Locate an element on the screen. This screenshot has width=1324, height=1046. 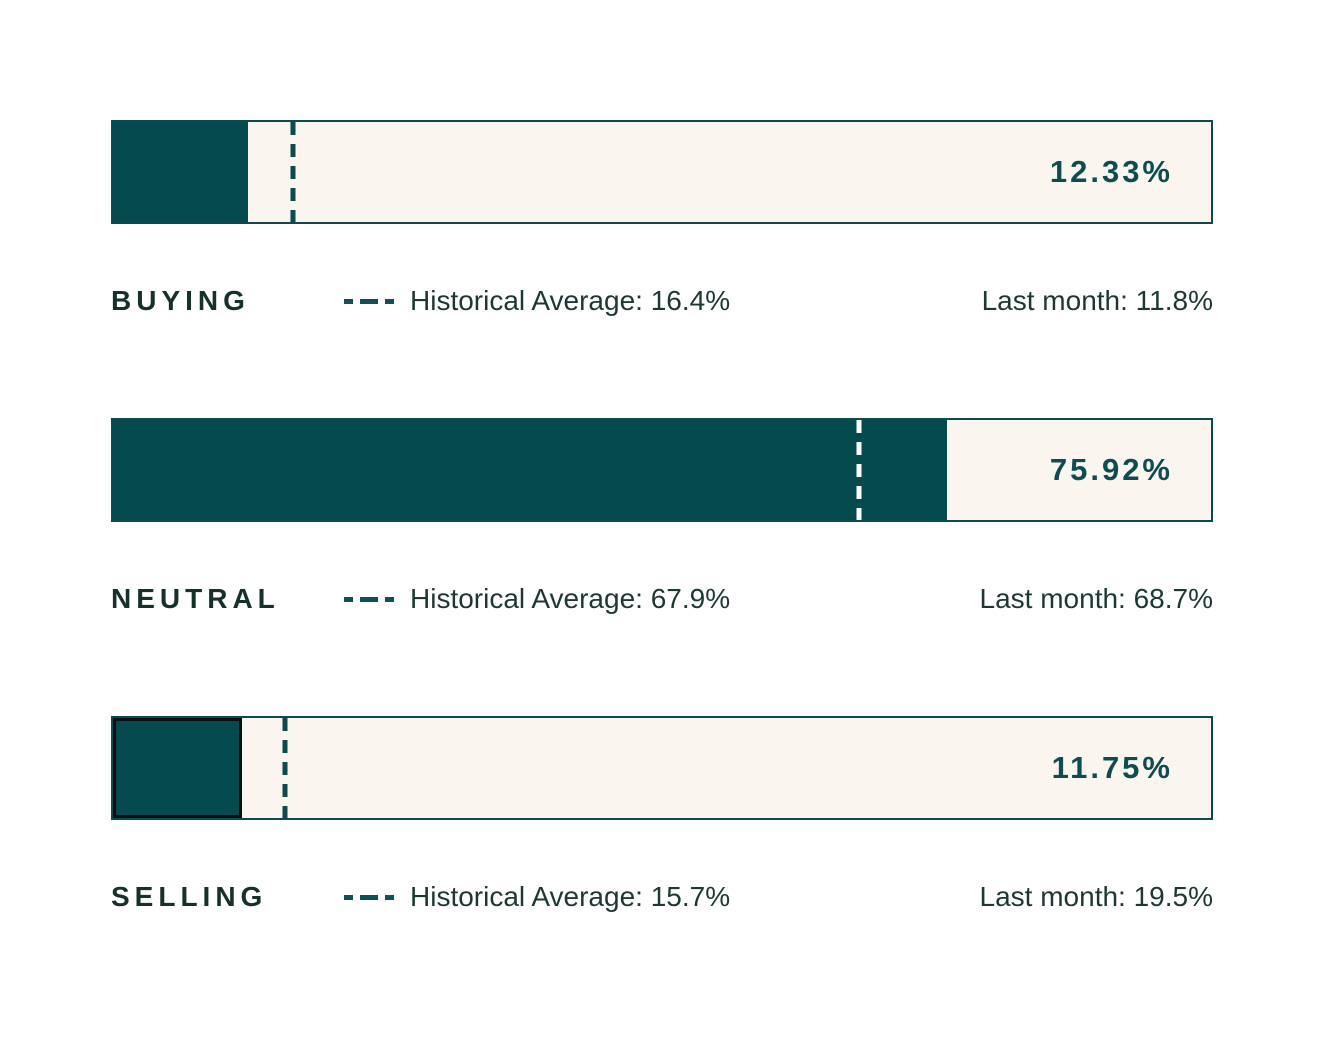
neutral-bar: 75.92% is located at coordinates (662, 470).